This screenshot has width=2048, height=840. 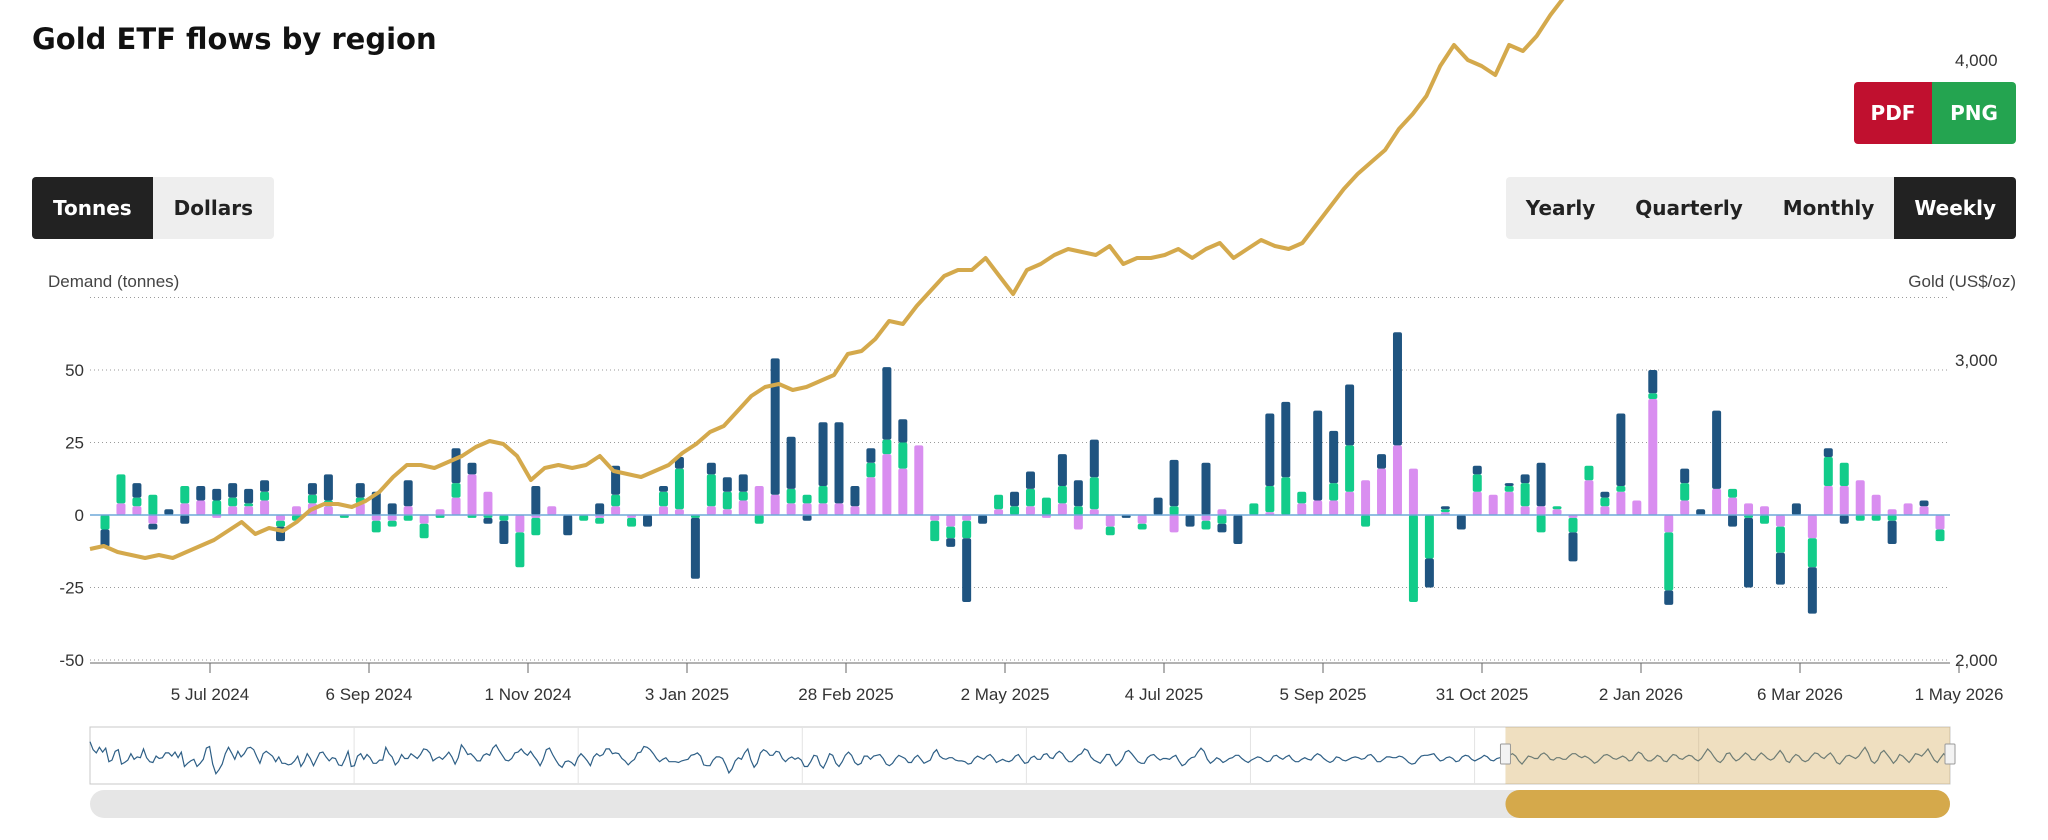 What do you see at coordinates (74, 443) in the screenshot?
I see `left-tick-label: 25` at bounding box center [74, 443].